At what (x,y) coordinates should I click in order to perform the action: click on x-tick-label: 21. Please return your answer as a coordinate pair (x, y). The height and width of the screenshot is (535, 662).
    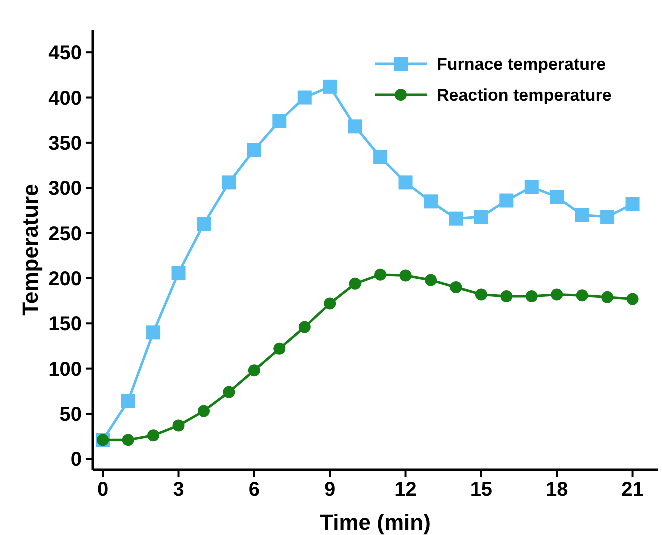
    Looking at the image, I should click on (633, 490).